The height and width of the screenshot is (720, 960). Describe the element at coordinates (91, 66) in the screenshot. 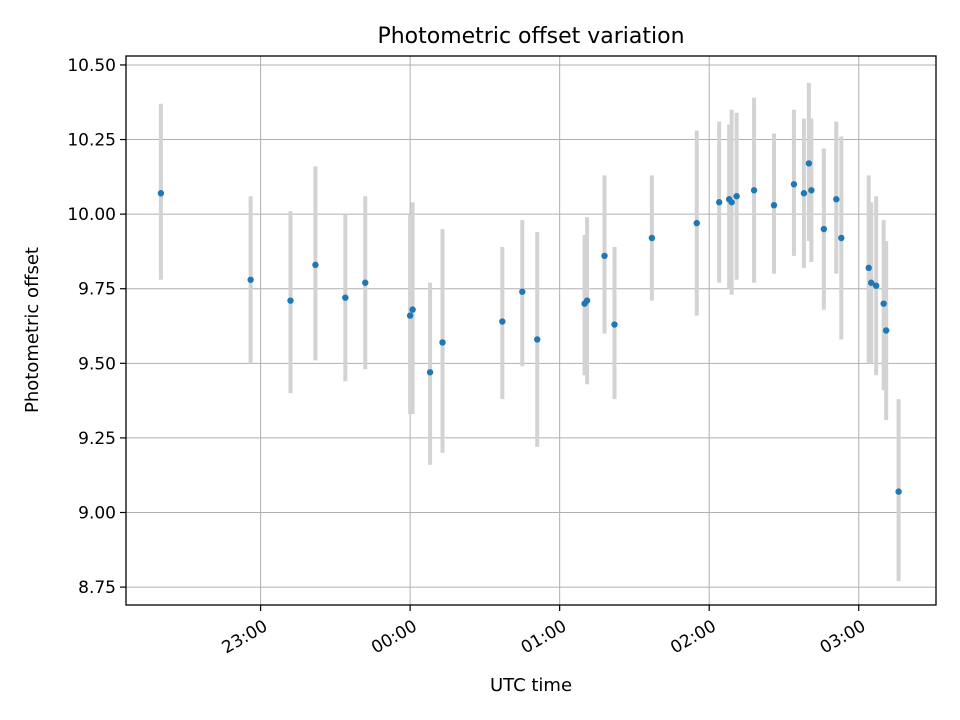

I see `y-tick-label: 10.50` at that location.